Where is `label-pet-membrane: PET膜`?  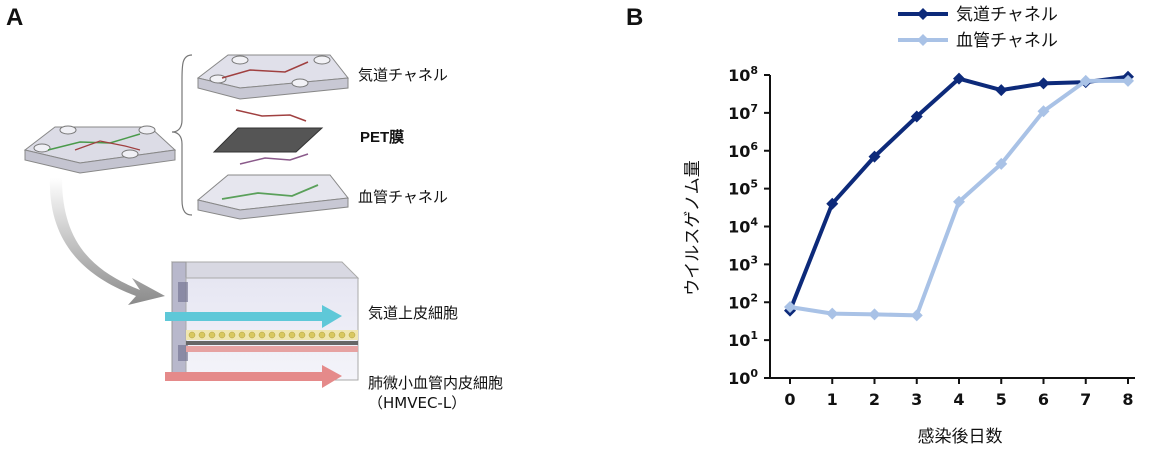
label-pet-membrane: PET膜 is located at coordinates (382, 137).